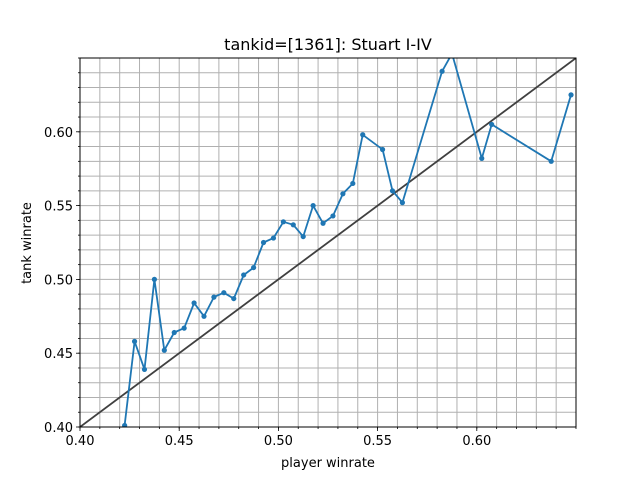 The width and height of the screenshot is (640, 480). What do you see at coordinates (27, 243) in the screenshot?
I see `y-axis-label: tank winrate` at bounding box center [27, 243].